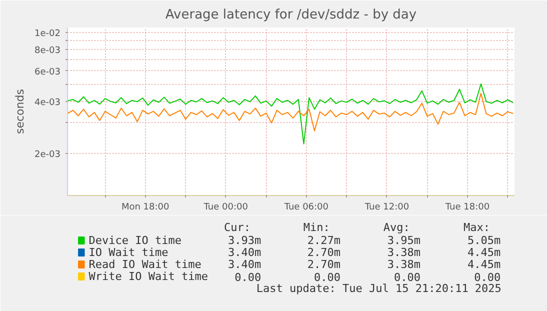  What do you see at coordinates (404, 240) in the screenshot?
I see `text: 3.95m` at bounding box center [404, 240].